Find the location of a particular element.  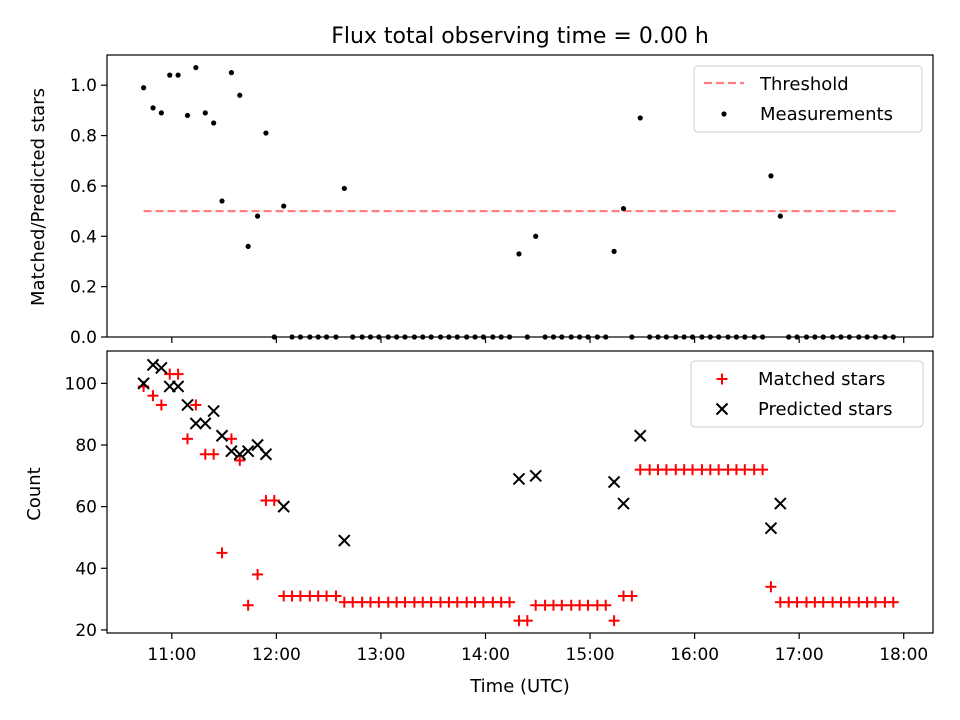

legend-top-frame is located at coordinates (808, 99).